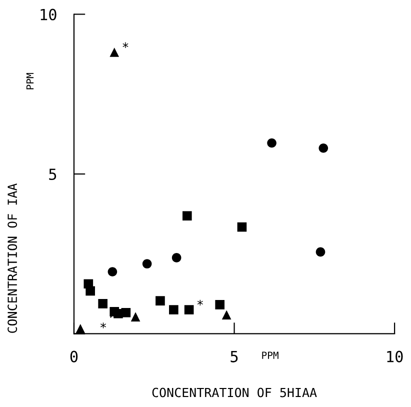 The height and width of the screenshot is (407, 411). What do you see at coordinates (234, 356) in the screenshot?
I see `x-tick-label: 5` at bounding box center [234, 356].